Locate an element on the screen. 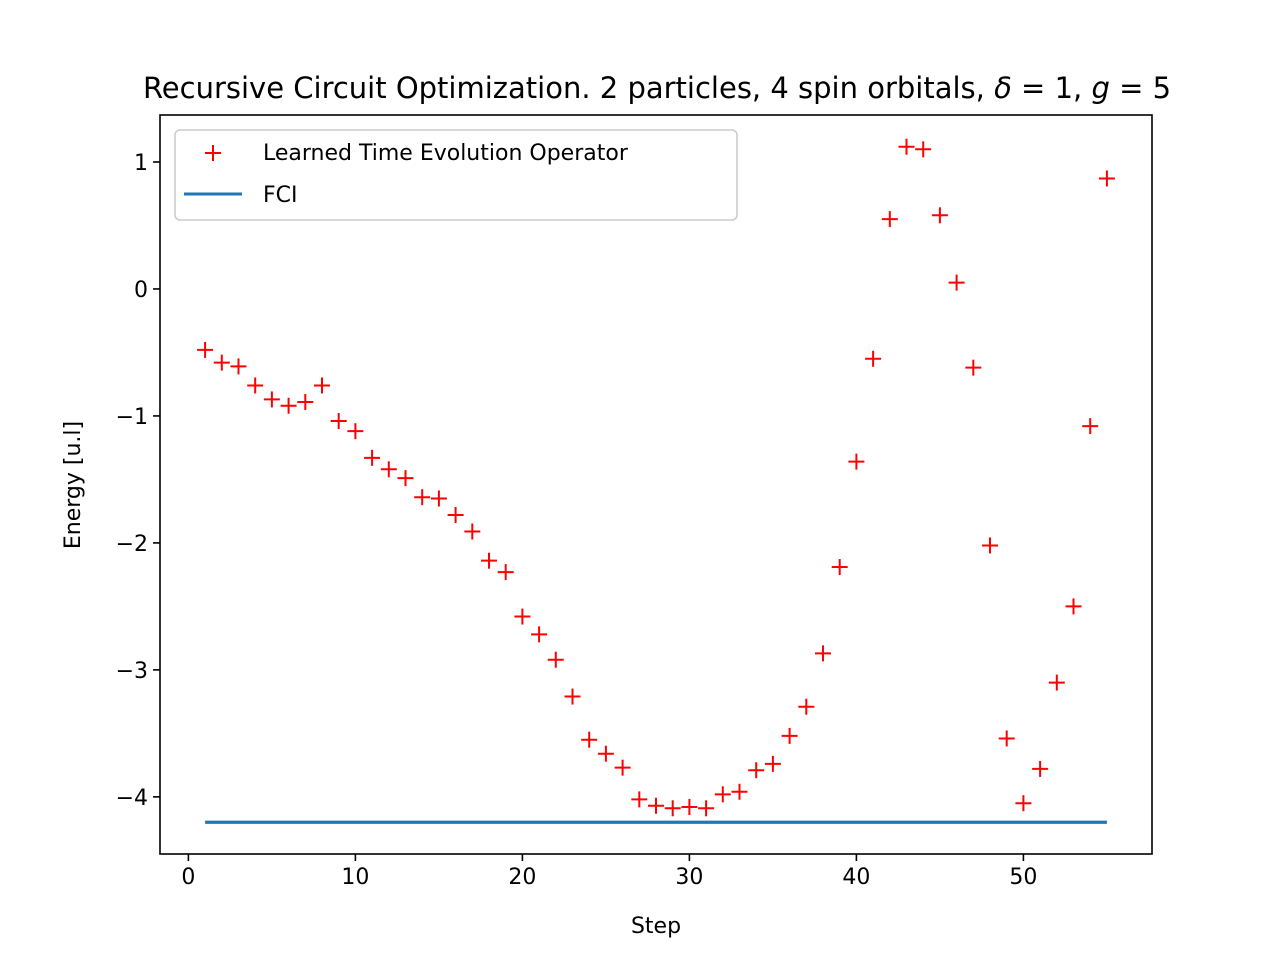  x-axis-label: Step is located at coordinates (656, 926).